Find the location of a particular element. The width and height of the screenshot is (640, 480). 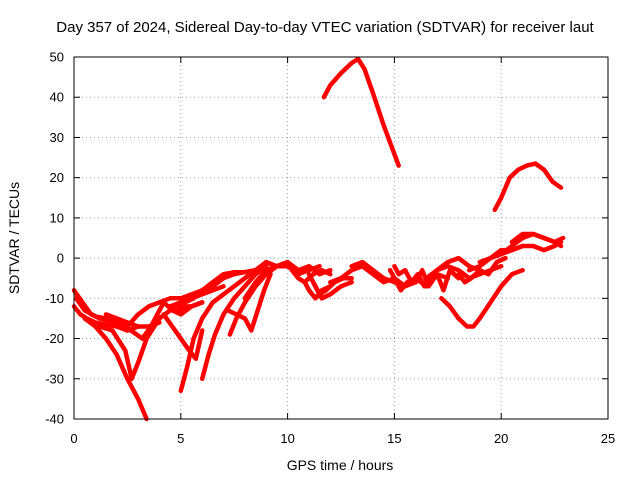

y-tick-label: 50 is located at coordinates (57, 57).